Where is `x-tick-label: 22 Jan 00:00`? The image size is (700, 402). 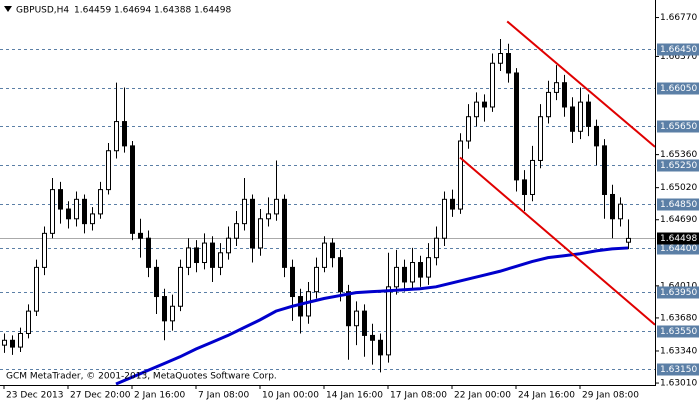
x-tick-label: 22 Jan 00:00 is located at coordinates (482, 396).